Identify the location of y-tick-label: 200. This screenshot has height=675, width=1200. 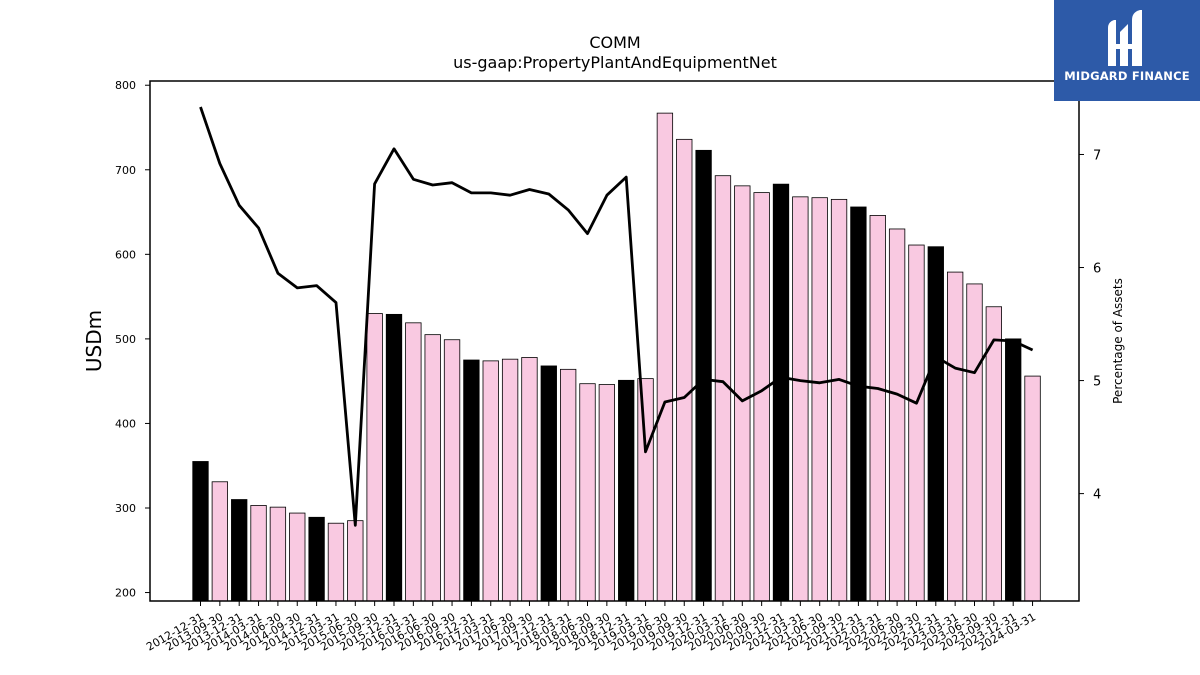
(125, 593).